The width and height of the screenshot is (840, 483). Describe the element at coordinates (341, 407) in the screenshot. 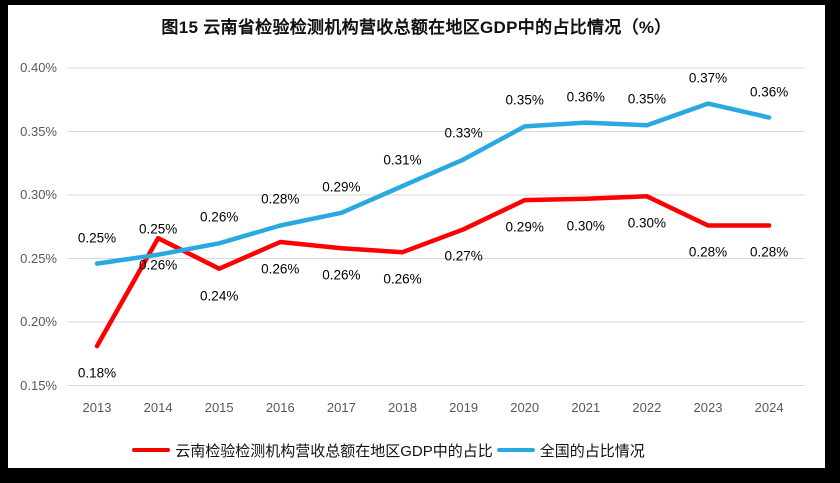

I see `x-tick-label: 2017` at that location.